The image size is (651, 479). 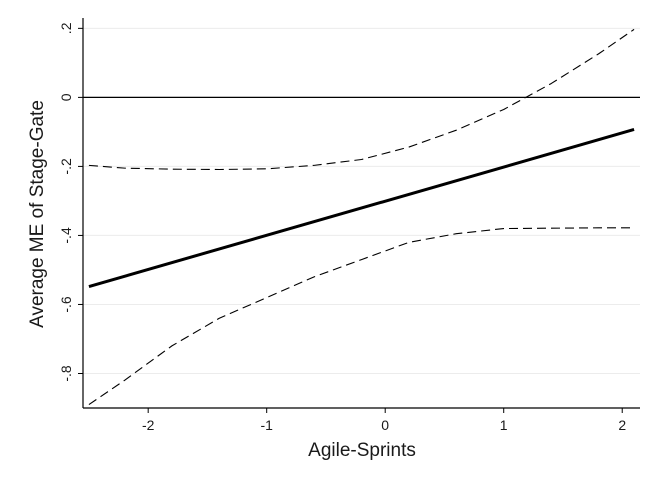 What do you see at coordinates (66, 373) in the screenshot?
I see `y-tick-label-0: -.8` at bounding box center [66, 373].